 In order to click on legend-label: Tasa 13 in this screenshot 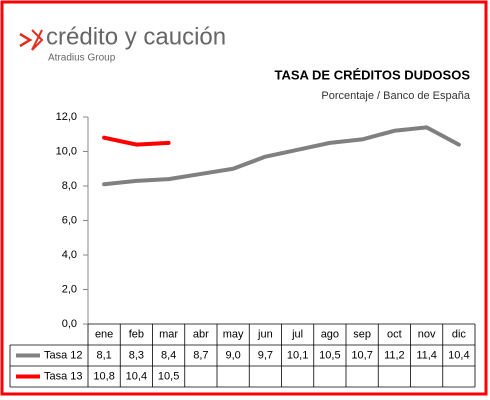, I will do `click(63, 376)`.